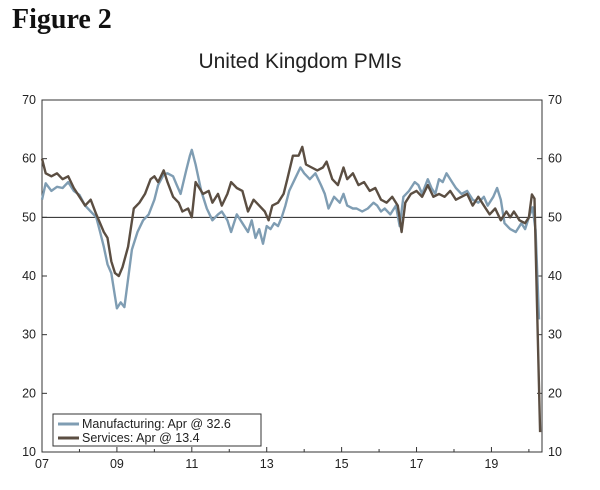  Describe the element at coordinates (156, 424) in the screenshot. I see `legend-label-0: Manufacturing: Apr @ 32.6` at that location.